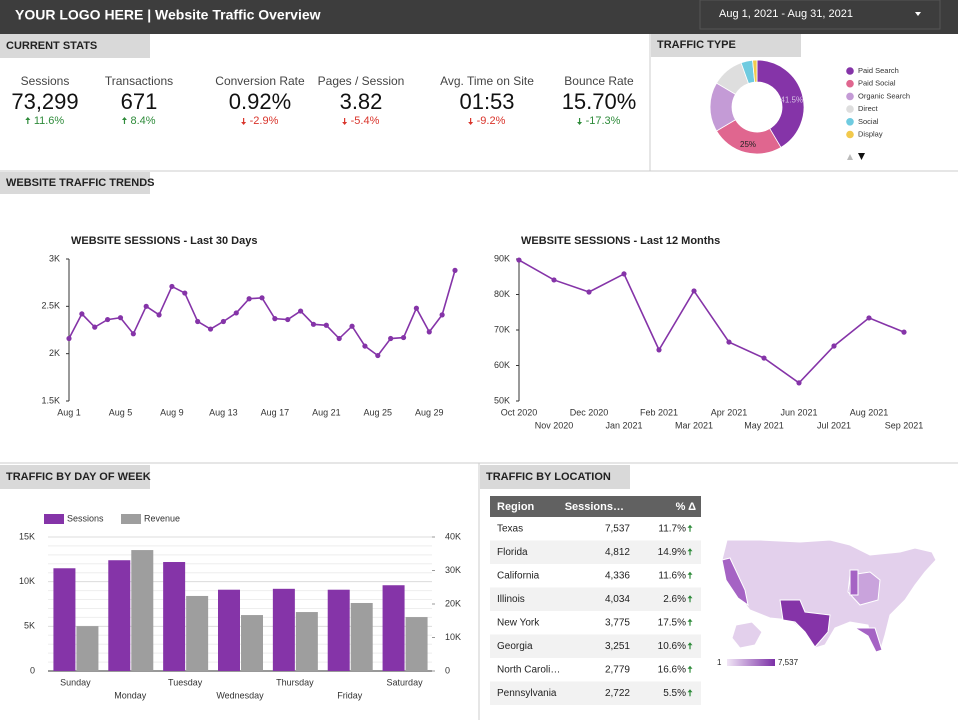 The width and height of the screenshot is (958, 720). Describe the element at coordinates (185, 682) in the screenshot. I see `x-tick-label: Tuesday` at that location.